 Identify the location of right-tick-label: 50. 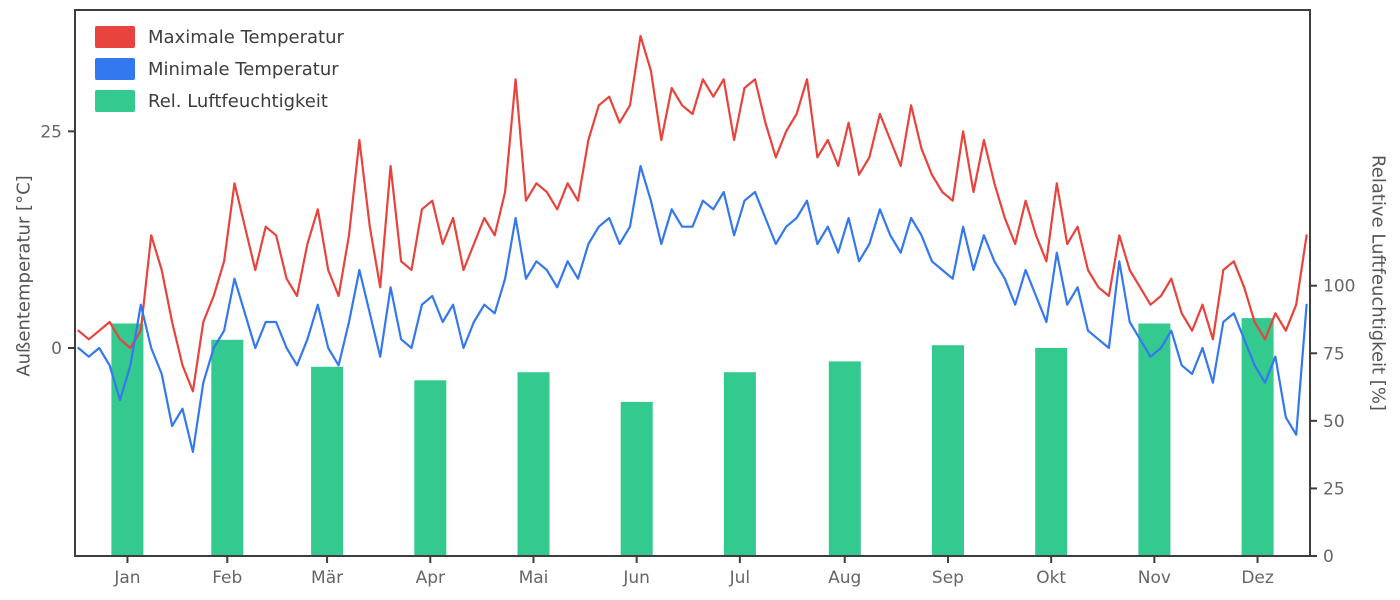
(1334, 422).